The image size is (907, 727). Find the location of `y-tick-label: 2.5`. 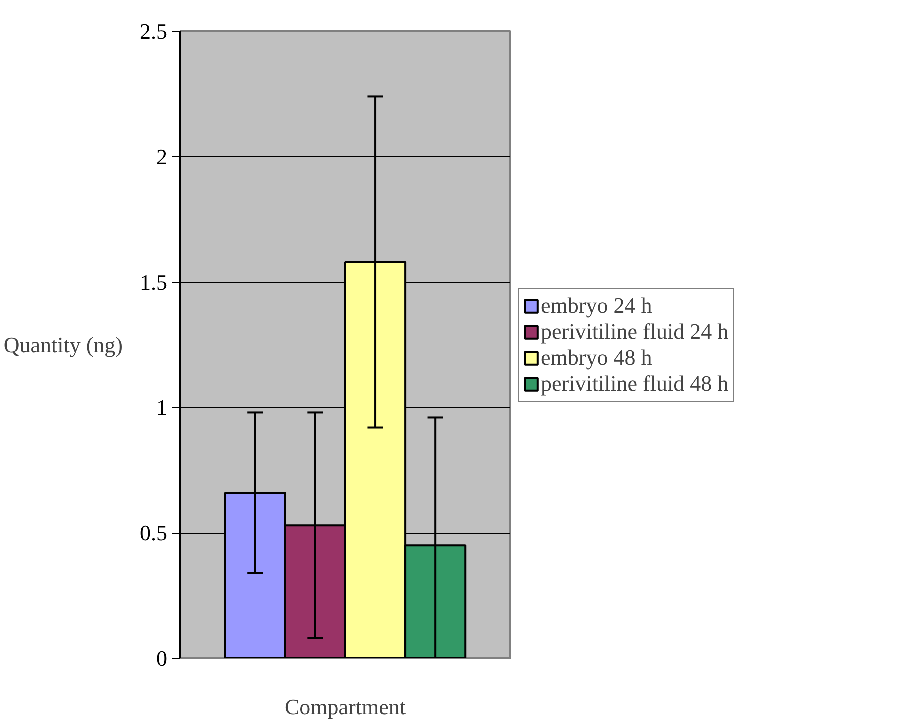

y-tick-label: 2.5 is located at coordinates (154, 31).